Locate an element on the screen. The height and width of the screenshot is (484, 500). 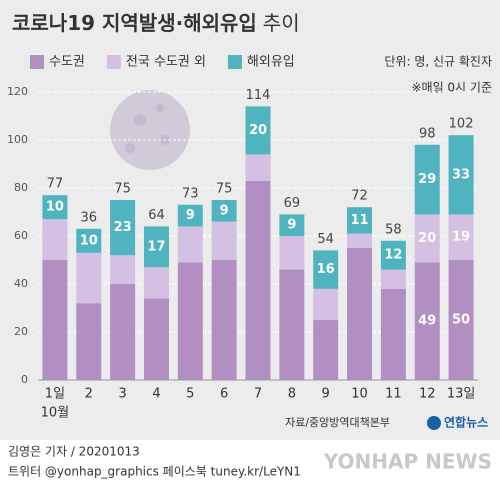
unit-note: 단위: 명, 신규 확진자 is located at coordinates (438, 62).